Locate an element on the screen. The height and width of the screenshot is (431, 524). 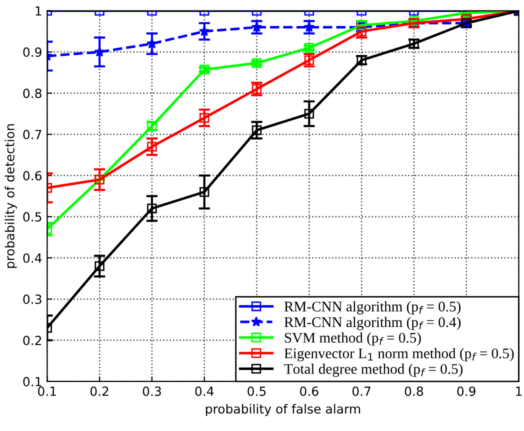
legend-label: Total degree method (p$_{f}$ = 0.5) is located at coordinates (373, 370).